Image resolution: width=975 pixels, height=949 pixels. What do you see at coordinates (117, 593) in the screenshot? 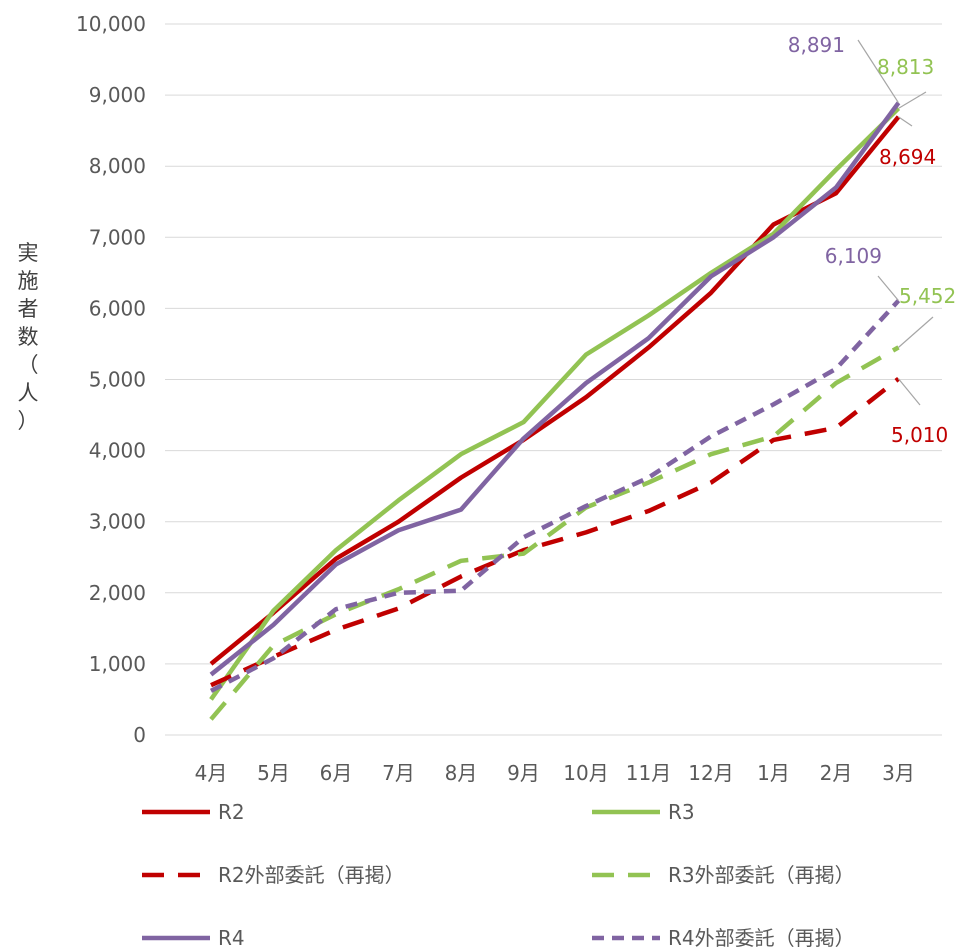
I see `y-tick-label: 2,000` at bounding box center [117, 593].